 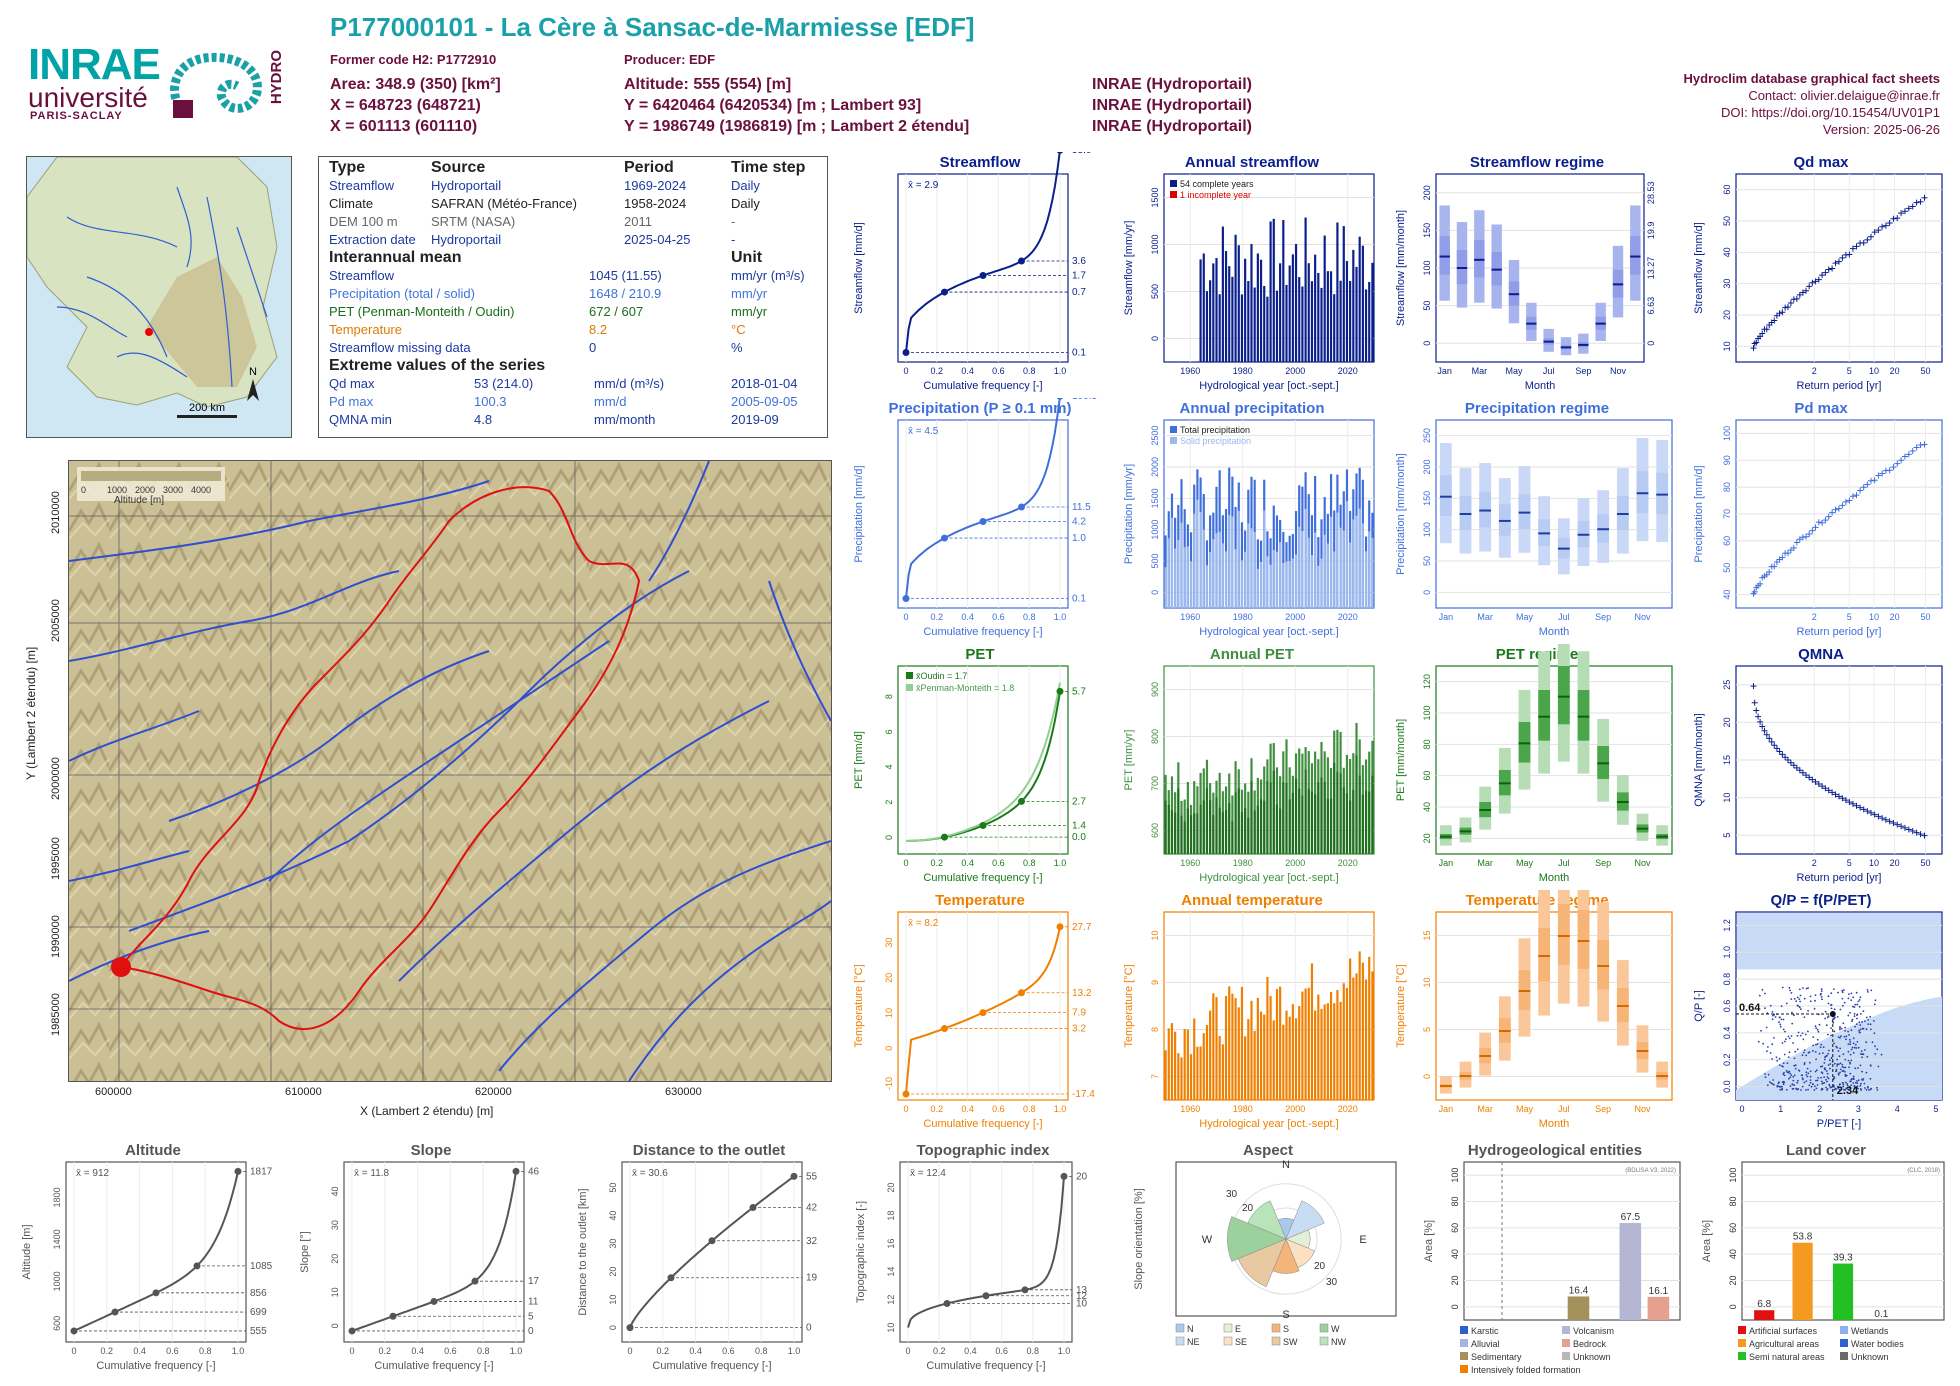 I want to click on annual_temperature-bar, so click(x=1299, y=1053).